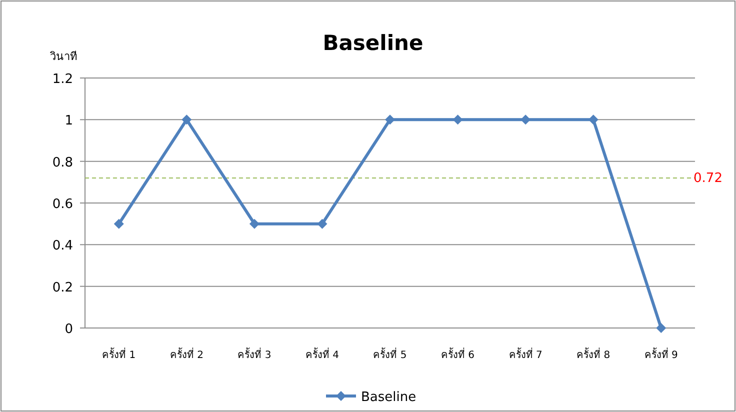 This screenshot has width=736, height=412. I want to click on x-tick-label: ครั้งที่ 4, so click(322, 354).